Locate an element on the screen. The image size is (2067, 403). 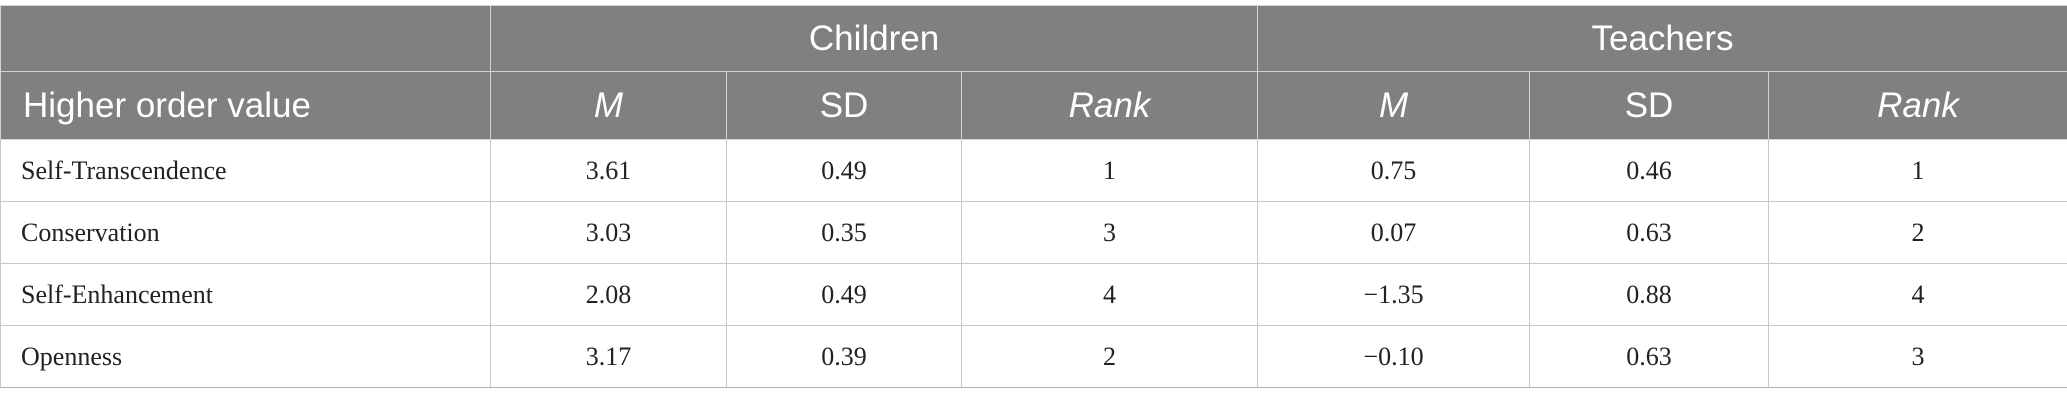
column-header-teachers-sd: SD is located at coordinates (1649, 105).